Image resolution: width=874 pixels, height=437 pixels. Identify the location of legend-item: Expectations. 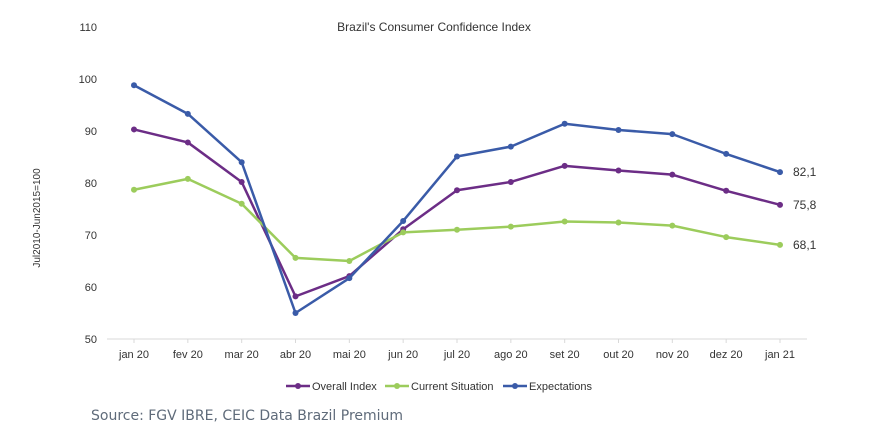
(547, 387).